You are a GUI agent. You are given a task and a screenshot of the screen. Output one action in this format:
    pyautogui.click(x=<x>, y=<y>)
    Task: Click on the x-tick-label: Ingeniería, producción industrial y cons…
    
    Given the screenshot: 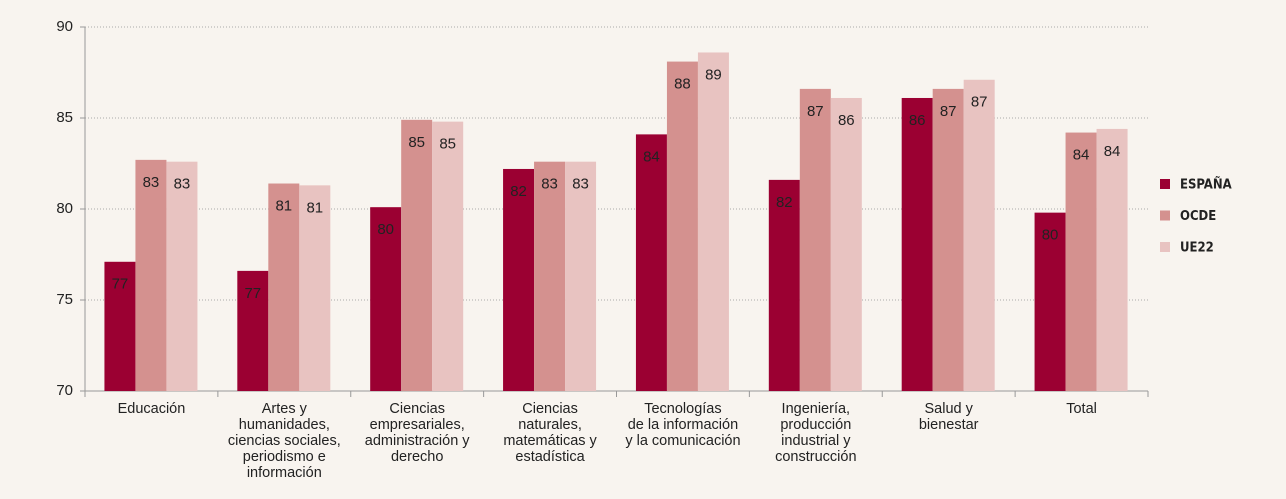 What is the action you would take?
    pyautogui.click(x=816, y=433)
    